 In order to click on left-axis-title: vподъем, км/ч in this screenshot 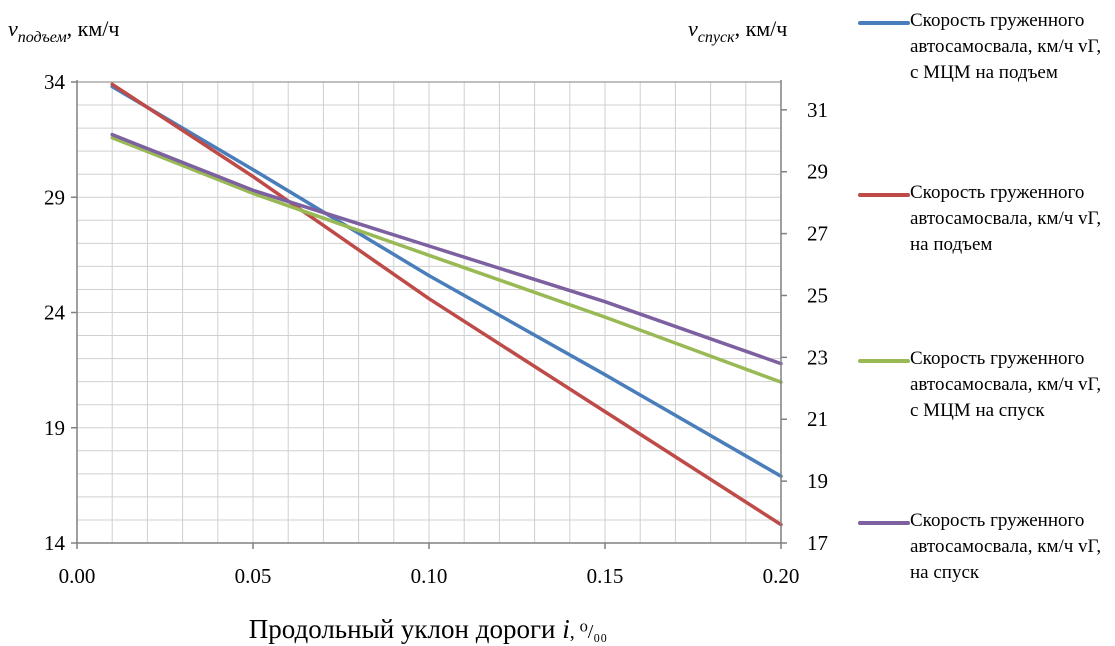, I will do `click(63, 31)`.